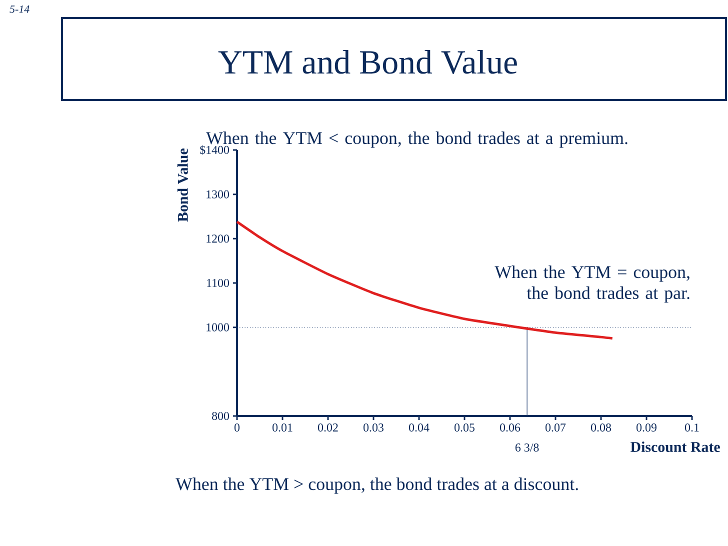 The height and width of the screenshot is (546, 728). I want to click on y-axis-title: Bond Value, so click(182, 185).